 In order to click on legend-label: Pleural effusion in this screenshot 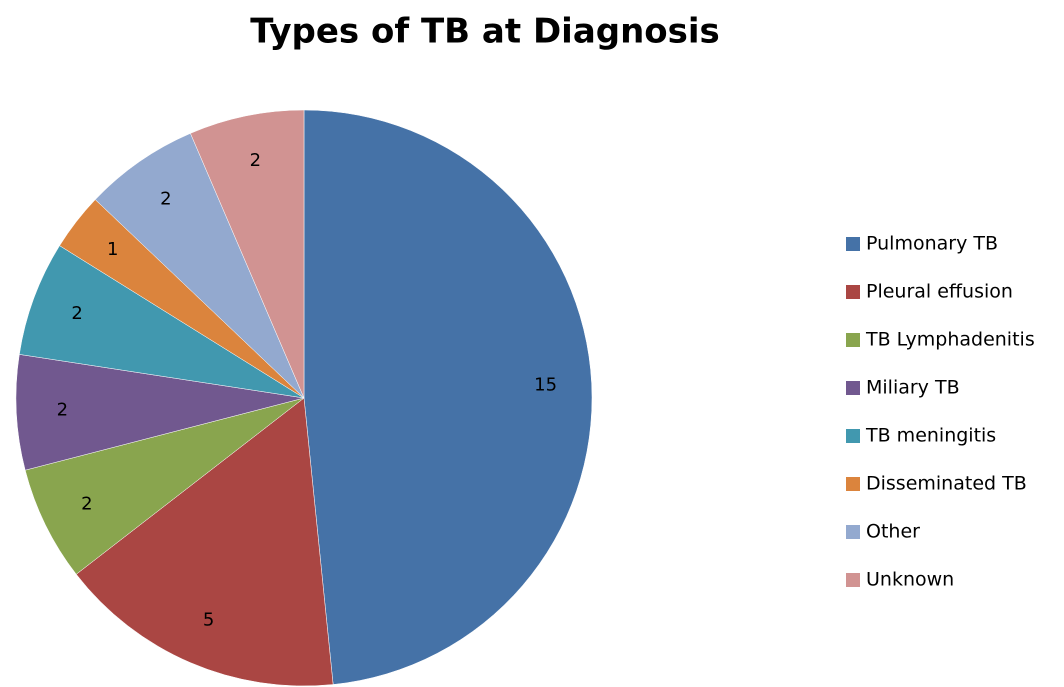, I will do `click(939, 292)`.